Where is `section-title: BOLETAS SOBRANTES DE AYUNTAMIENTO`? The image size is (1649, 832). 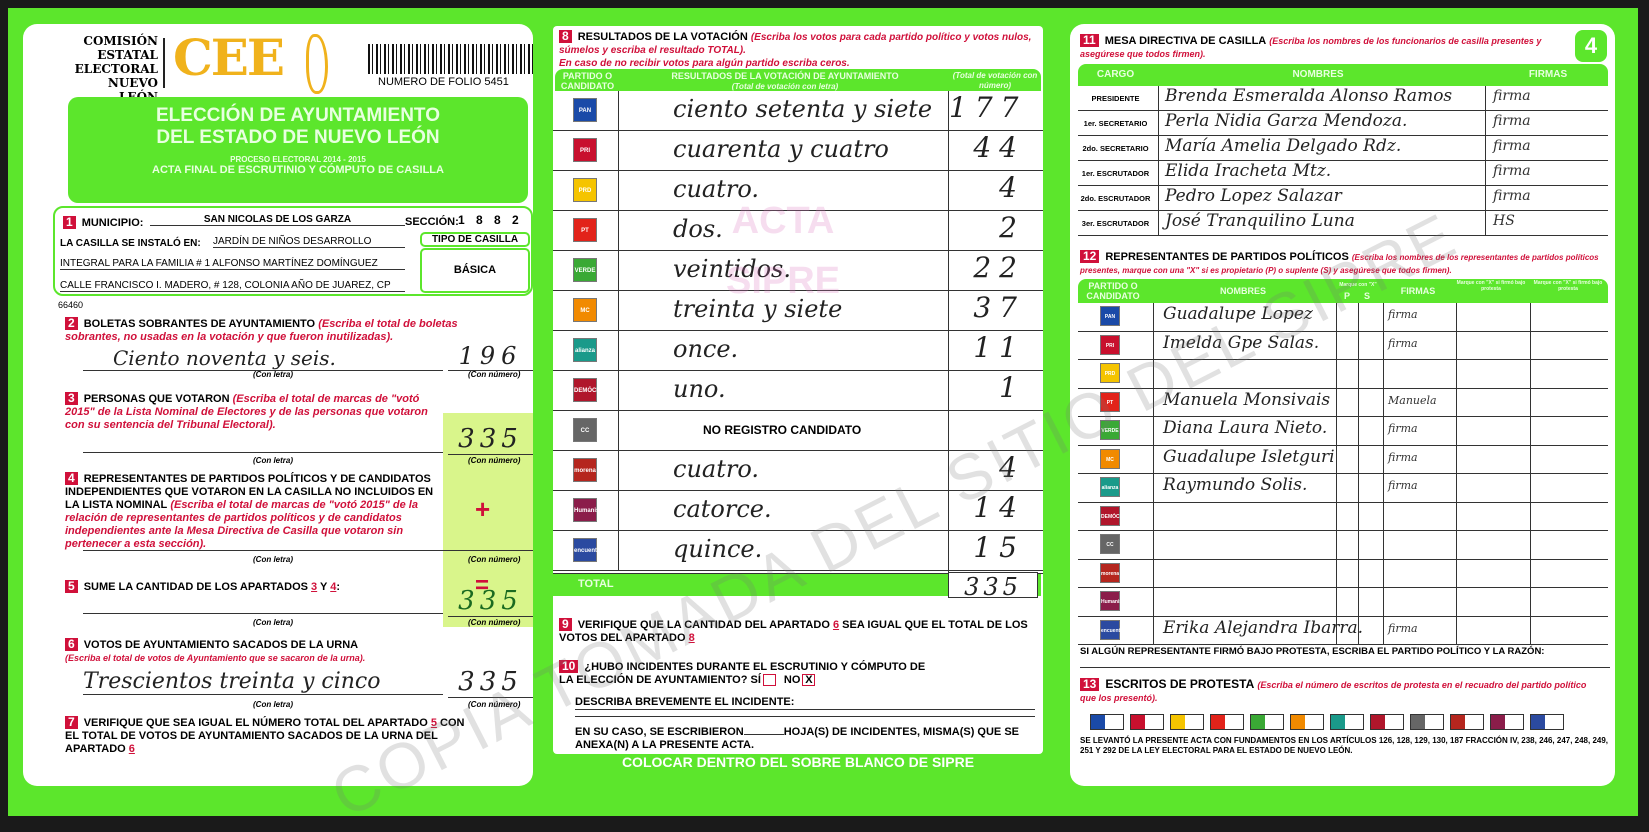
section-title: BOLETAS SOBRANTES DE AYUNTAMIENTO is located at coordinates (199, 324).